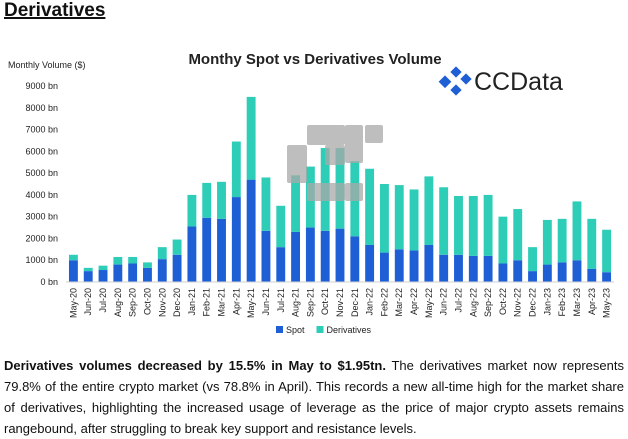 This screenshot has width=628, height=439. What do you see at coordinates (41, 108) in the screenshot?
I see `y-tick-label: 8000 bn` at bounding box center [41, 108].